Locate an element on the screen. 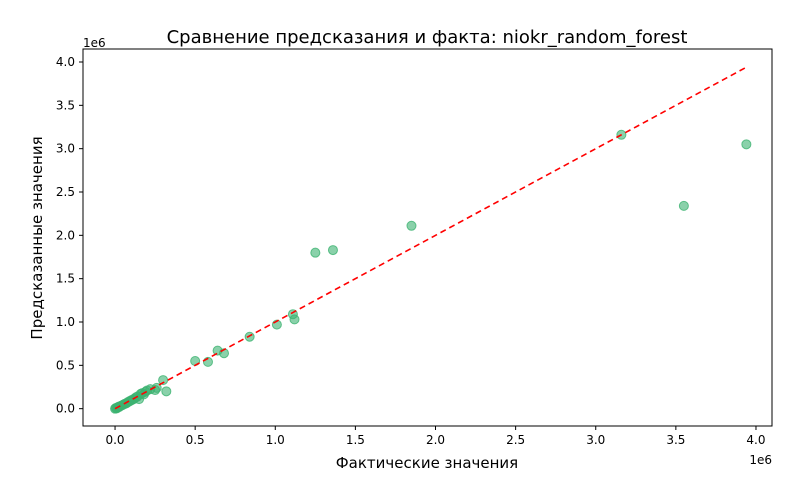  x-tick-label: 2.0 is located at coordinates (435, 440).